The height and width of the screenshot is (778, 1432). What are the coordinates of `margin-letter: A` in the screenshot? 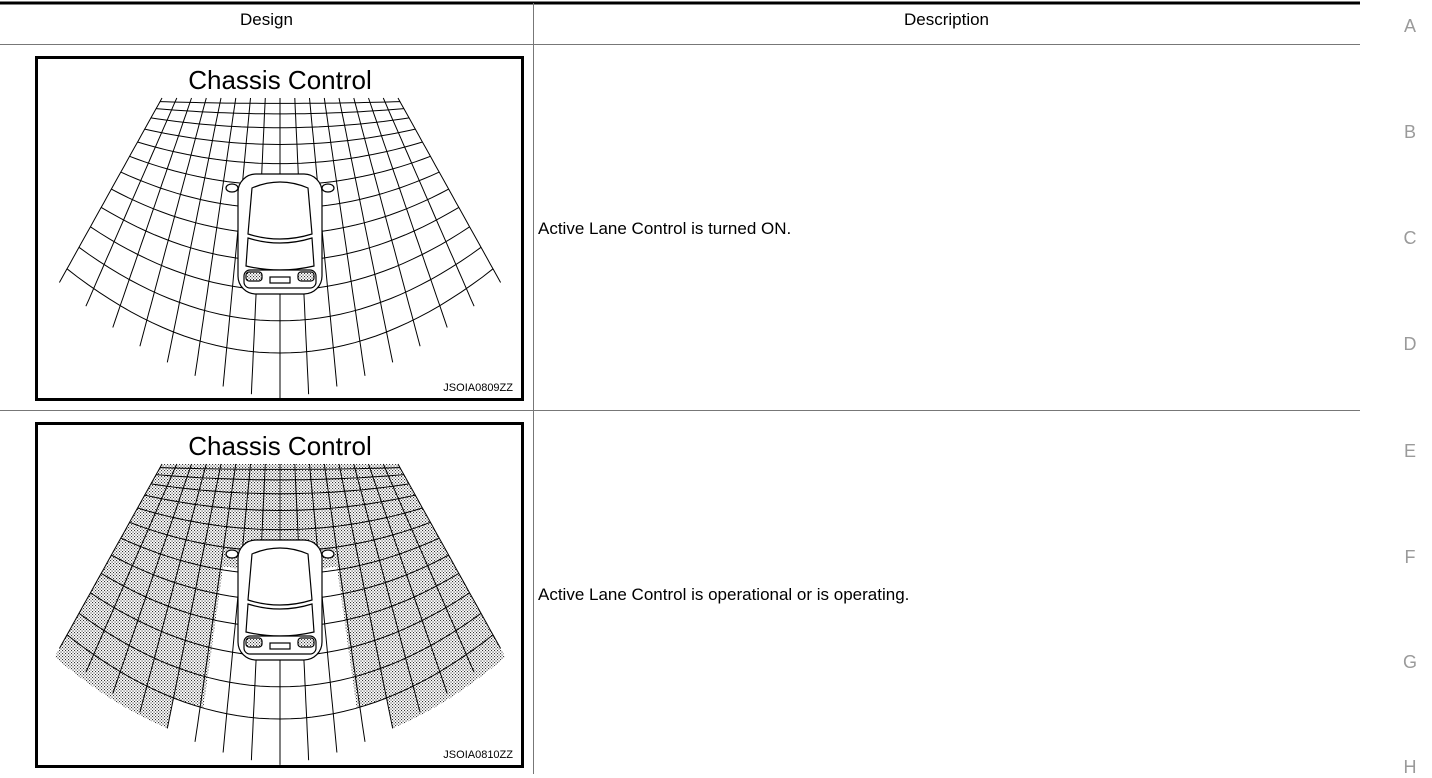 It's located at (1409, 26).